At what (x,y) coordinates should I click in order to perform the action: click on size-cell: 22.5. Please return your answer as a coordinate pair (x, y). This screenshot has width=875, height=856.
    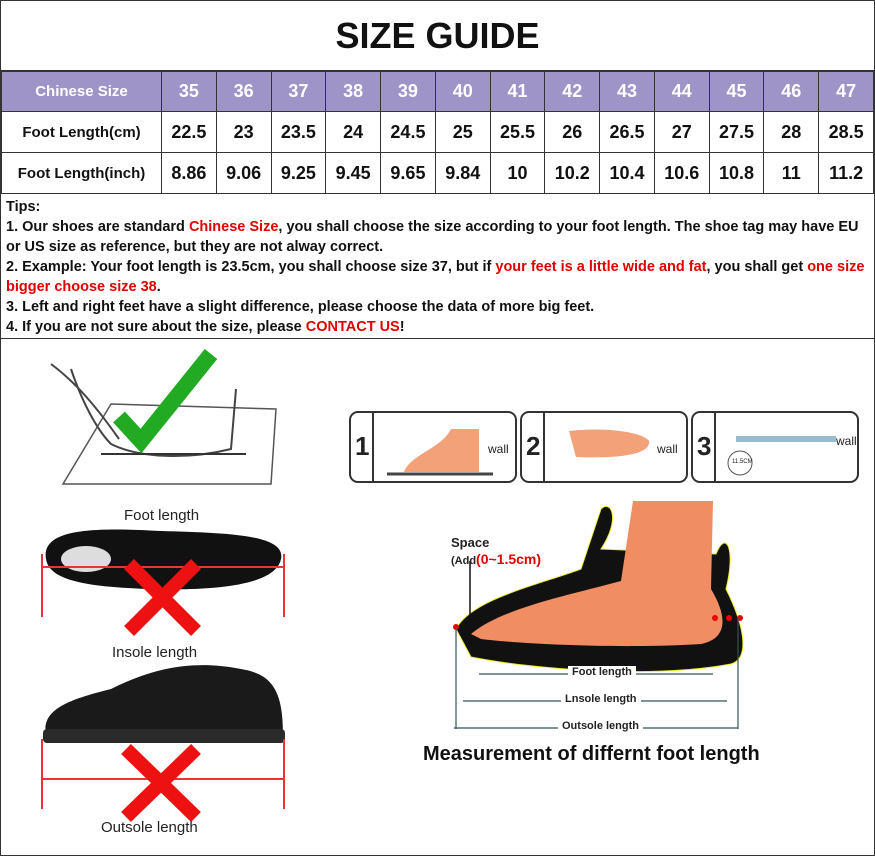
    Looking at the image, I should click on (189, 132).